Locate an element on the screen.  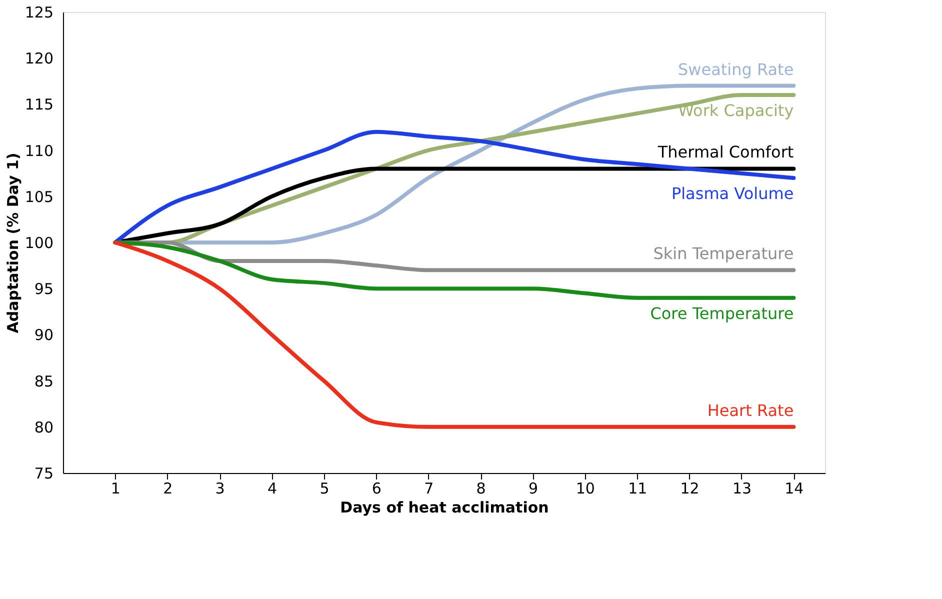
series-label: Thermal Comfort is located at coordinates (725, 152).